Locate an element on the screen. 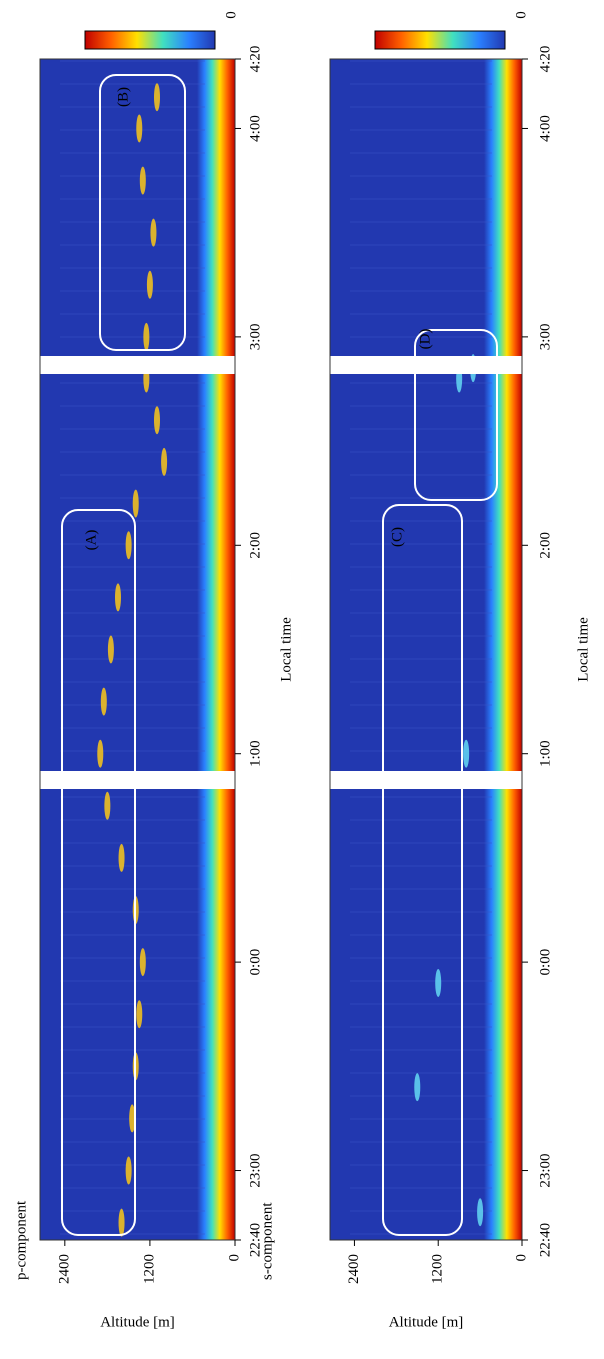  annotation-label: (B) is located at coordinates (123, 97).